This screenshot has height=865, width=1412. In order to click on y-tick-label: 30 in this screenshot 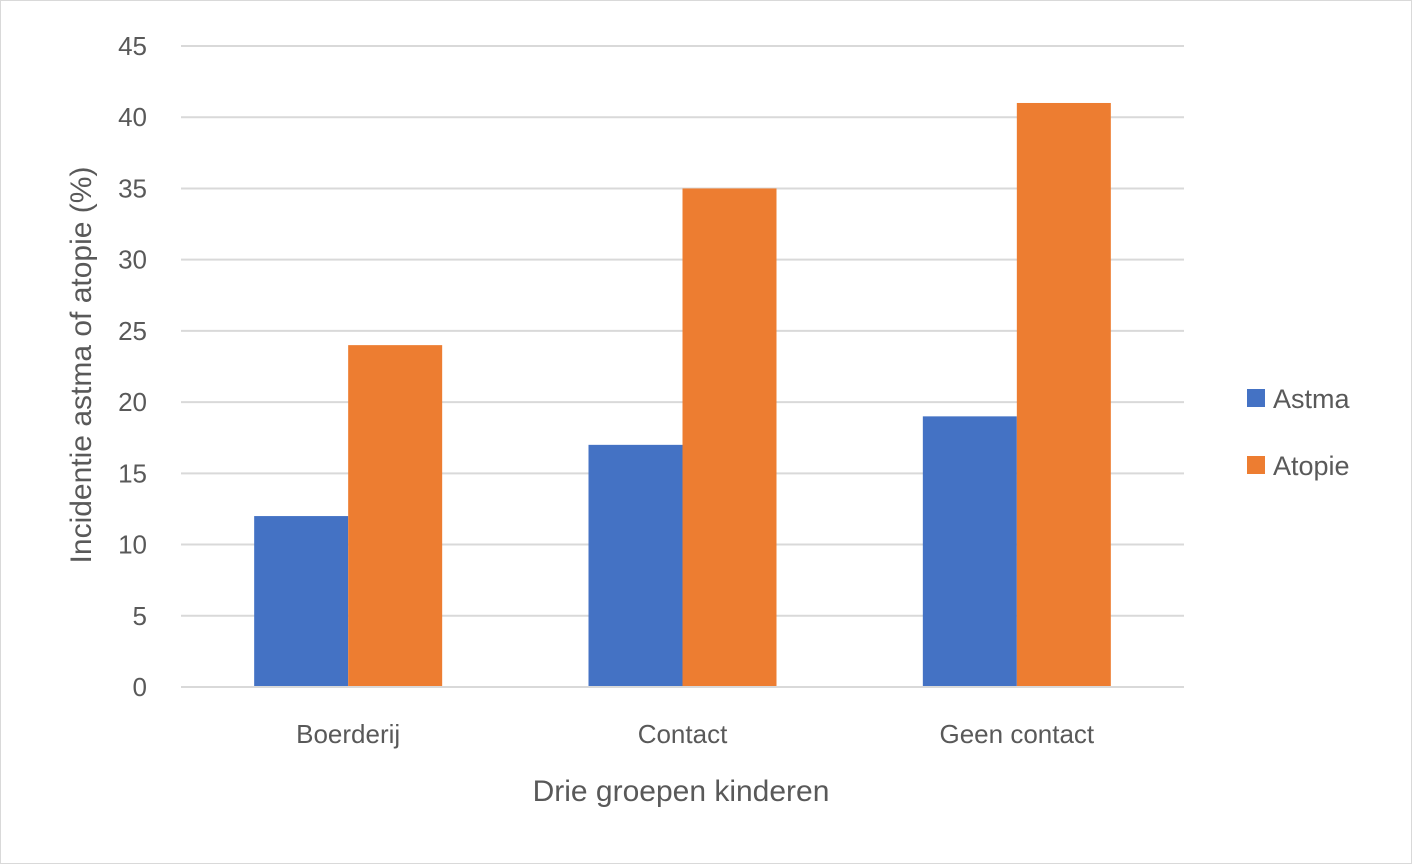, I will do `click(132, 260)`.